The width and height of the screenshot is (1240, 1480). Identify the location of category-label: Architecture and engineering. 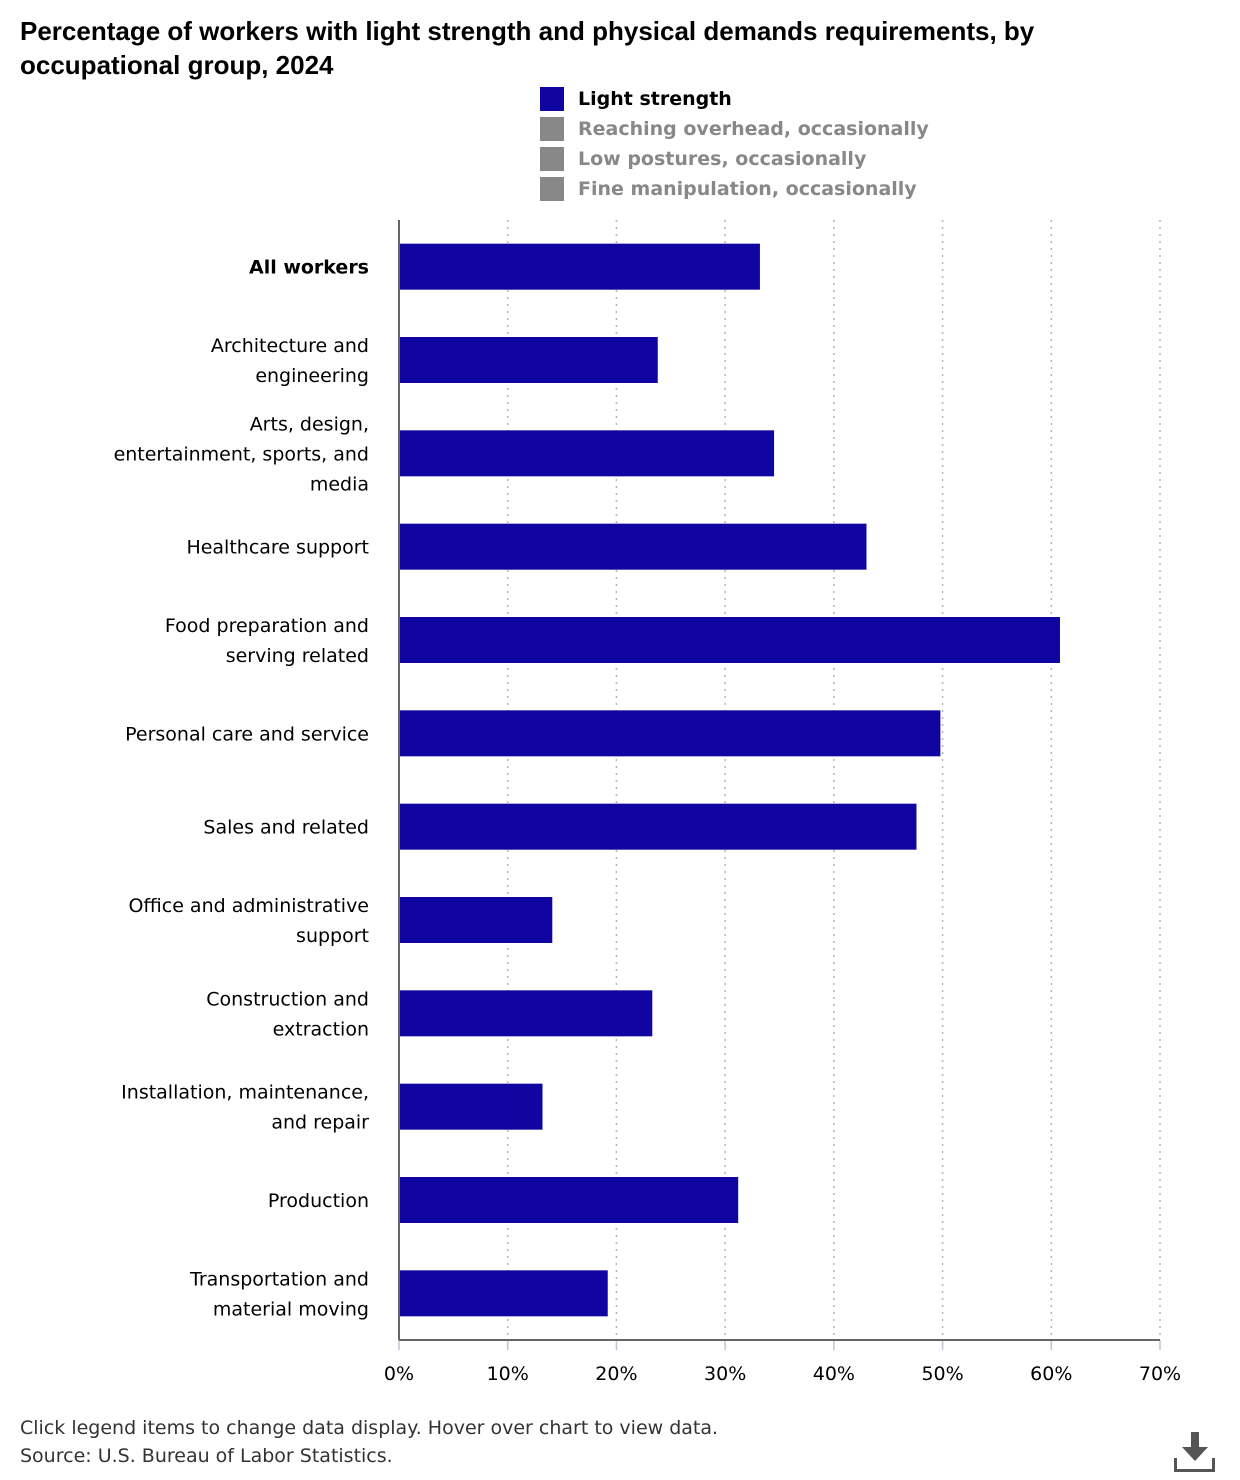
(290, 361).